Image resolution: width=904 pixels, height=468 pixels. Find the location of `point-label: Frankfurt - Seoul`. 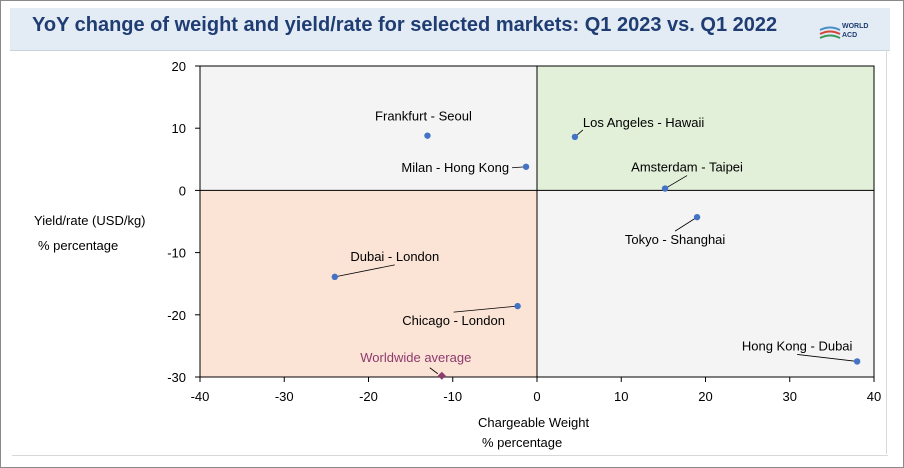

point-label: Frankfurt - Seoul is located at coordinates (423, 116).